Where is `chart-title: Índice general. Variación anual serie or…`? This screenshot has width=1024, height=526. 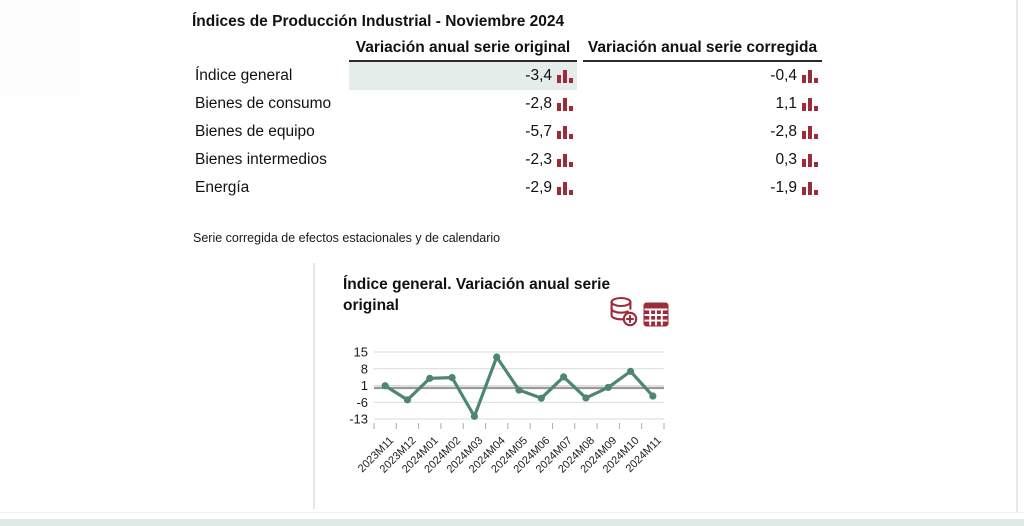
chart-title: Índice general. Variación anual serie or… is located at coordinates (477, 295).